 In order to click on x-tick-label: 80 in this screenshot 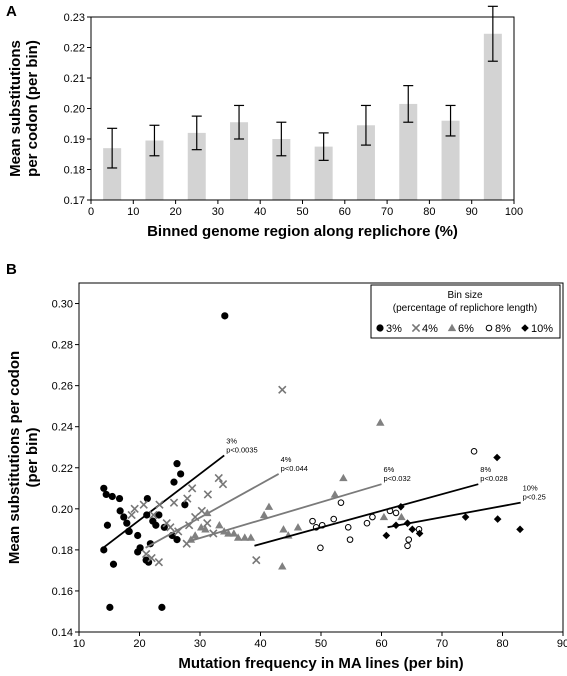, I will do `click(429, 212)`.